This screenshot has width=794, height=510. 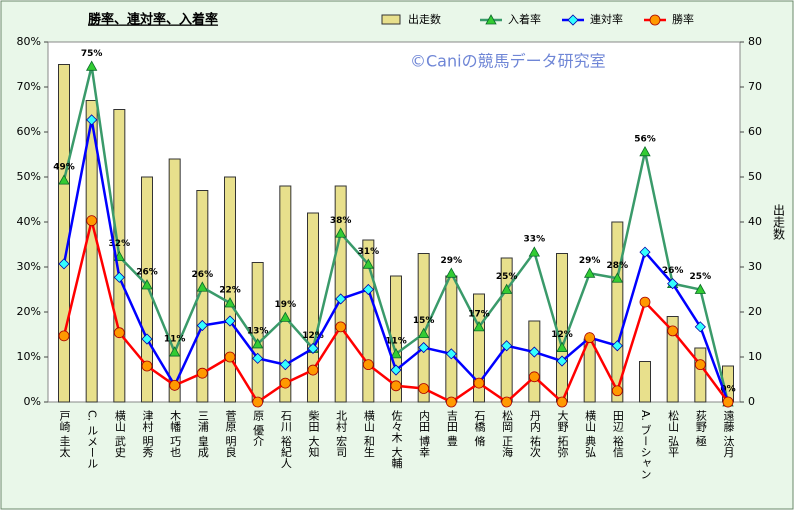 What do you see at coordinates (175, 340) in the screenshot?
I see `data-label: 11%` at bounding box center [175, 340].